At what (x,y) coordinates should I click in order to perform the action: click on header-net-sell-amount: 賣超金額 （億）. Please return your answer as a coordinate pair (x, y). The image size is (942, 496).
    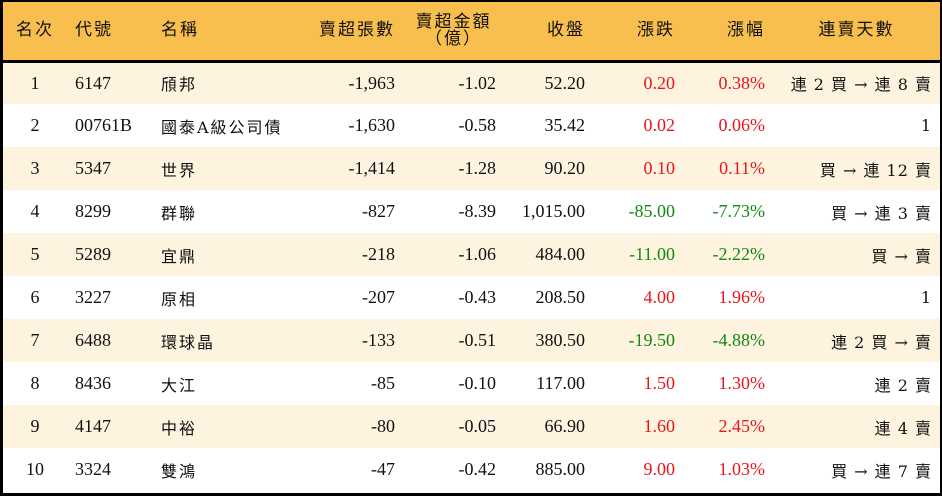
    Looking at the image, I should click on (453, 31).